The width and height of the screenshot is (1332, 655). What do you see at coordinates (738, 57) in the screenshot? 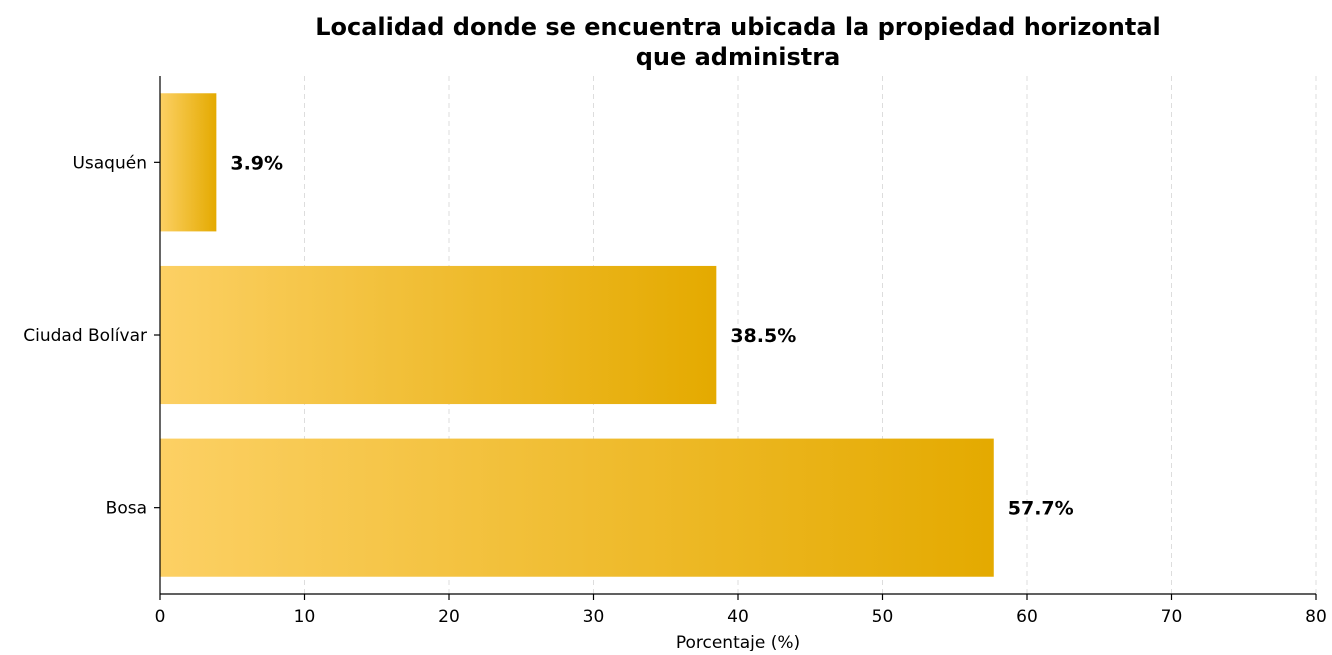
I see `chart-title-line-2: que administra` at bounding box center [738, 57].